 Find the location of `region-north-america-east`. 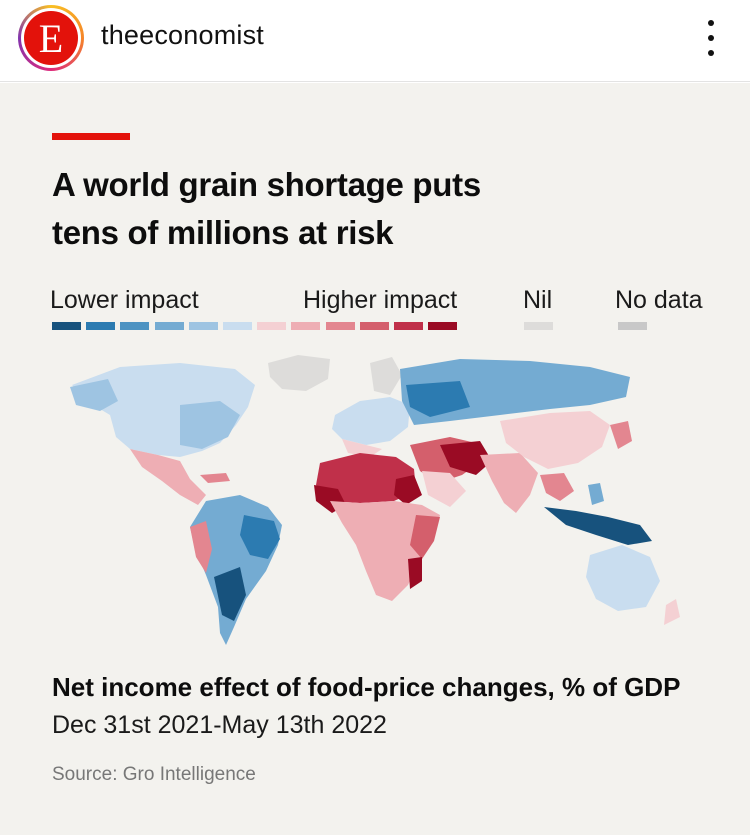

region-north-america-east is located at coordinates (210, 425).